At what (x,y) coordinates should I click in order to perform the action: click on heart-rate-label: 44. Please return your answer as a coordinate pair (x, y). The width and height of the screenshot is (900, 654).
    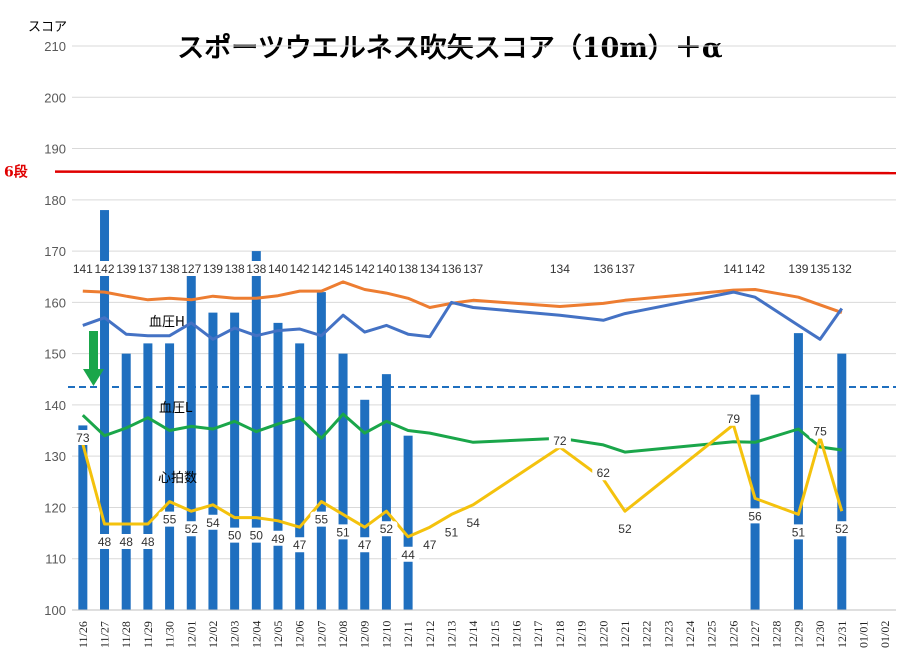
    Looking at the image, I should click on (408, 555).